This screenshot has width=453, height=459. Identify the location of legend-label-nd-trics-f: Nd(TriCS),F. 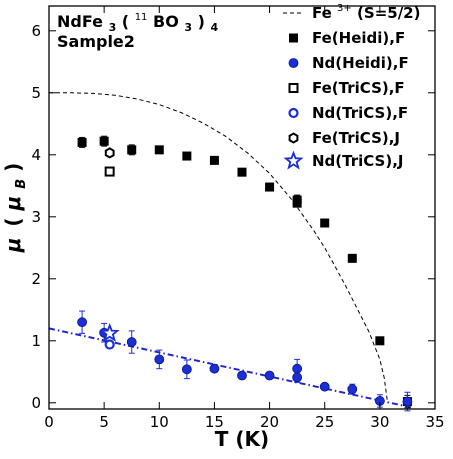
(360, 113).